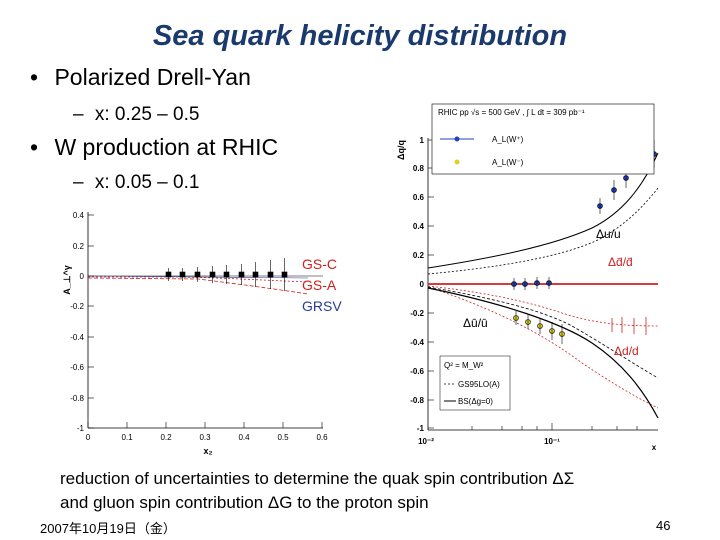 The image size is (720, 540). What do you see at coordinates (244, 437) in the screenshot?
I see `left-xtick: 0.4` at bounding box center [244, 437].